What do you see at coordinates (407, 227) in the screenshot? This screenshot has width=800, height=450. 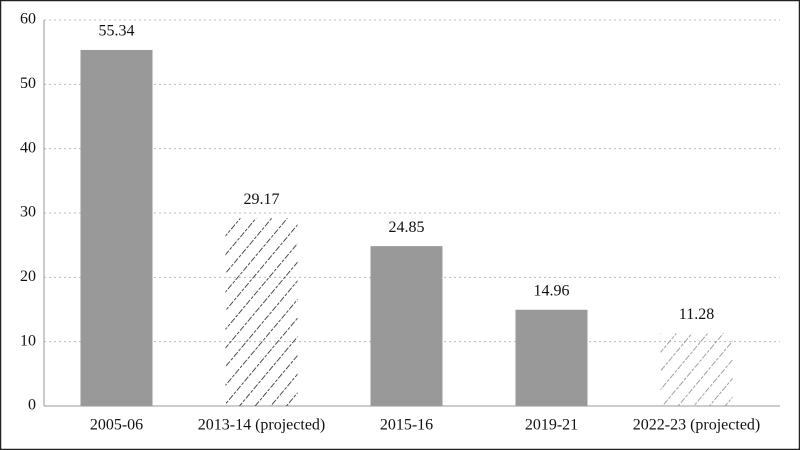 I see `data-label: 24.85` at bounding box center [407, 227].